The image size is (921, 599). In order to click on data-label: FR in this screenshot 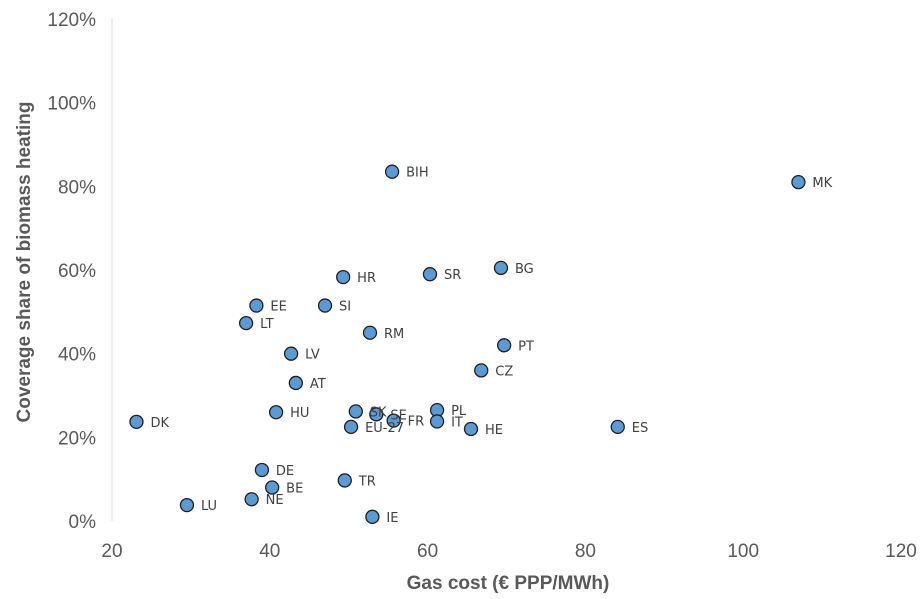, I will do `click(416, 422)`.